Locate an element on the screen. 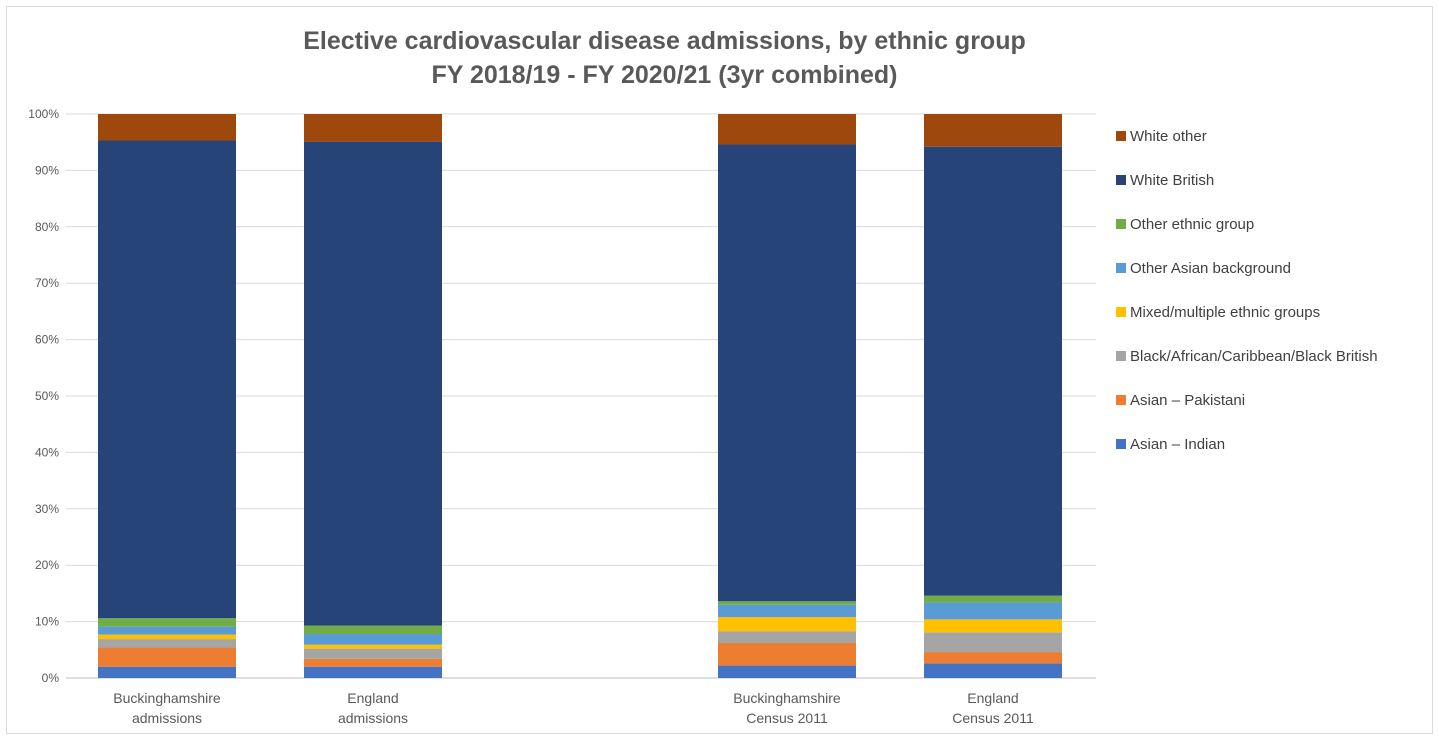  y-tick-label: 60% is located at coordinates (47, 340).